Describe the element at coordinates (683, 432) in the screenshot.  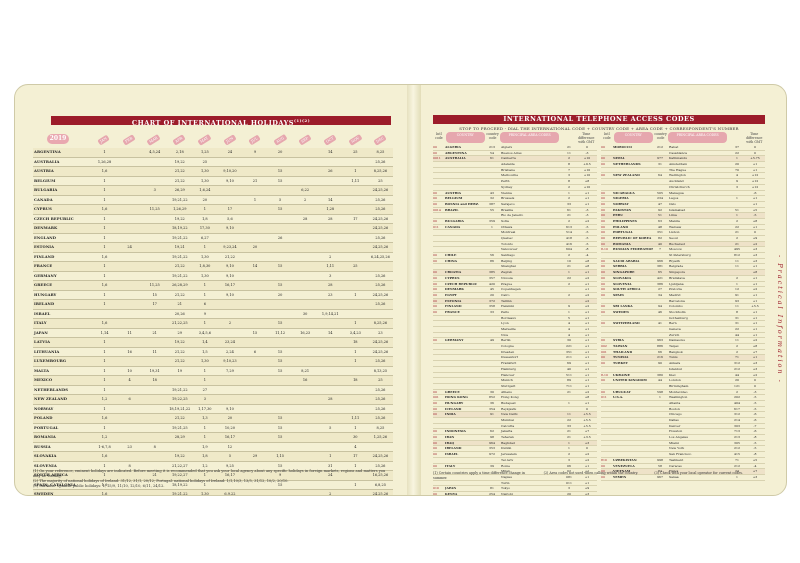
I see `table-row: Houston 713 -6` at that location.